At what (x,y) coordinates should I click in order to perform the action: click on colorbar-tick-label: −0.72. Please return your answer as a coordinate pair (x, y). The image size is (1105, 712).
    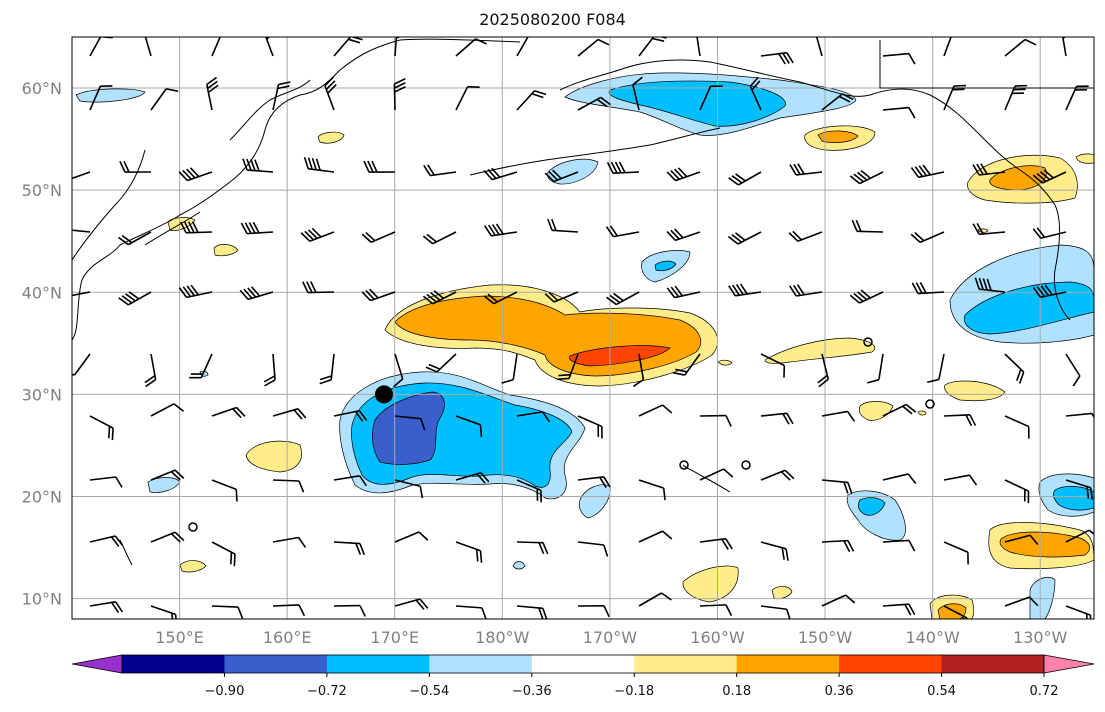
    Looking at the image, I should click on (327, 691).